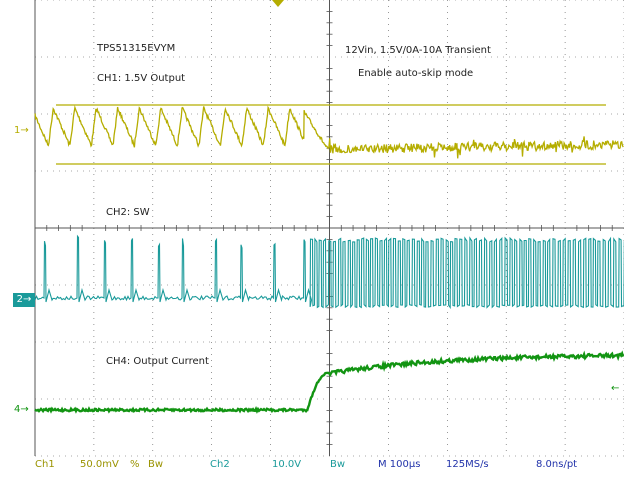 The width and height of the screenshot is (624, 494). Describe the element at coordinates (287, 464) in the screenshot. I see `ch2-scale: 10.0V` at that location.